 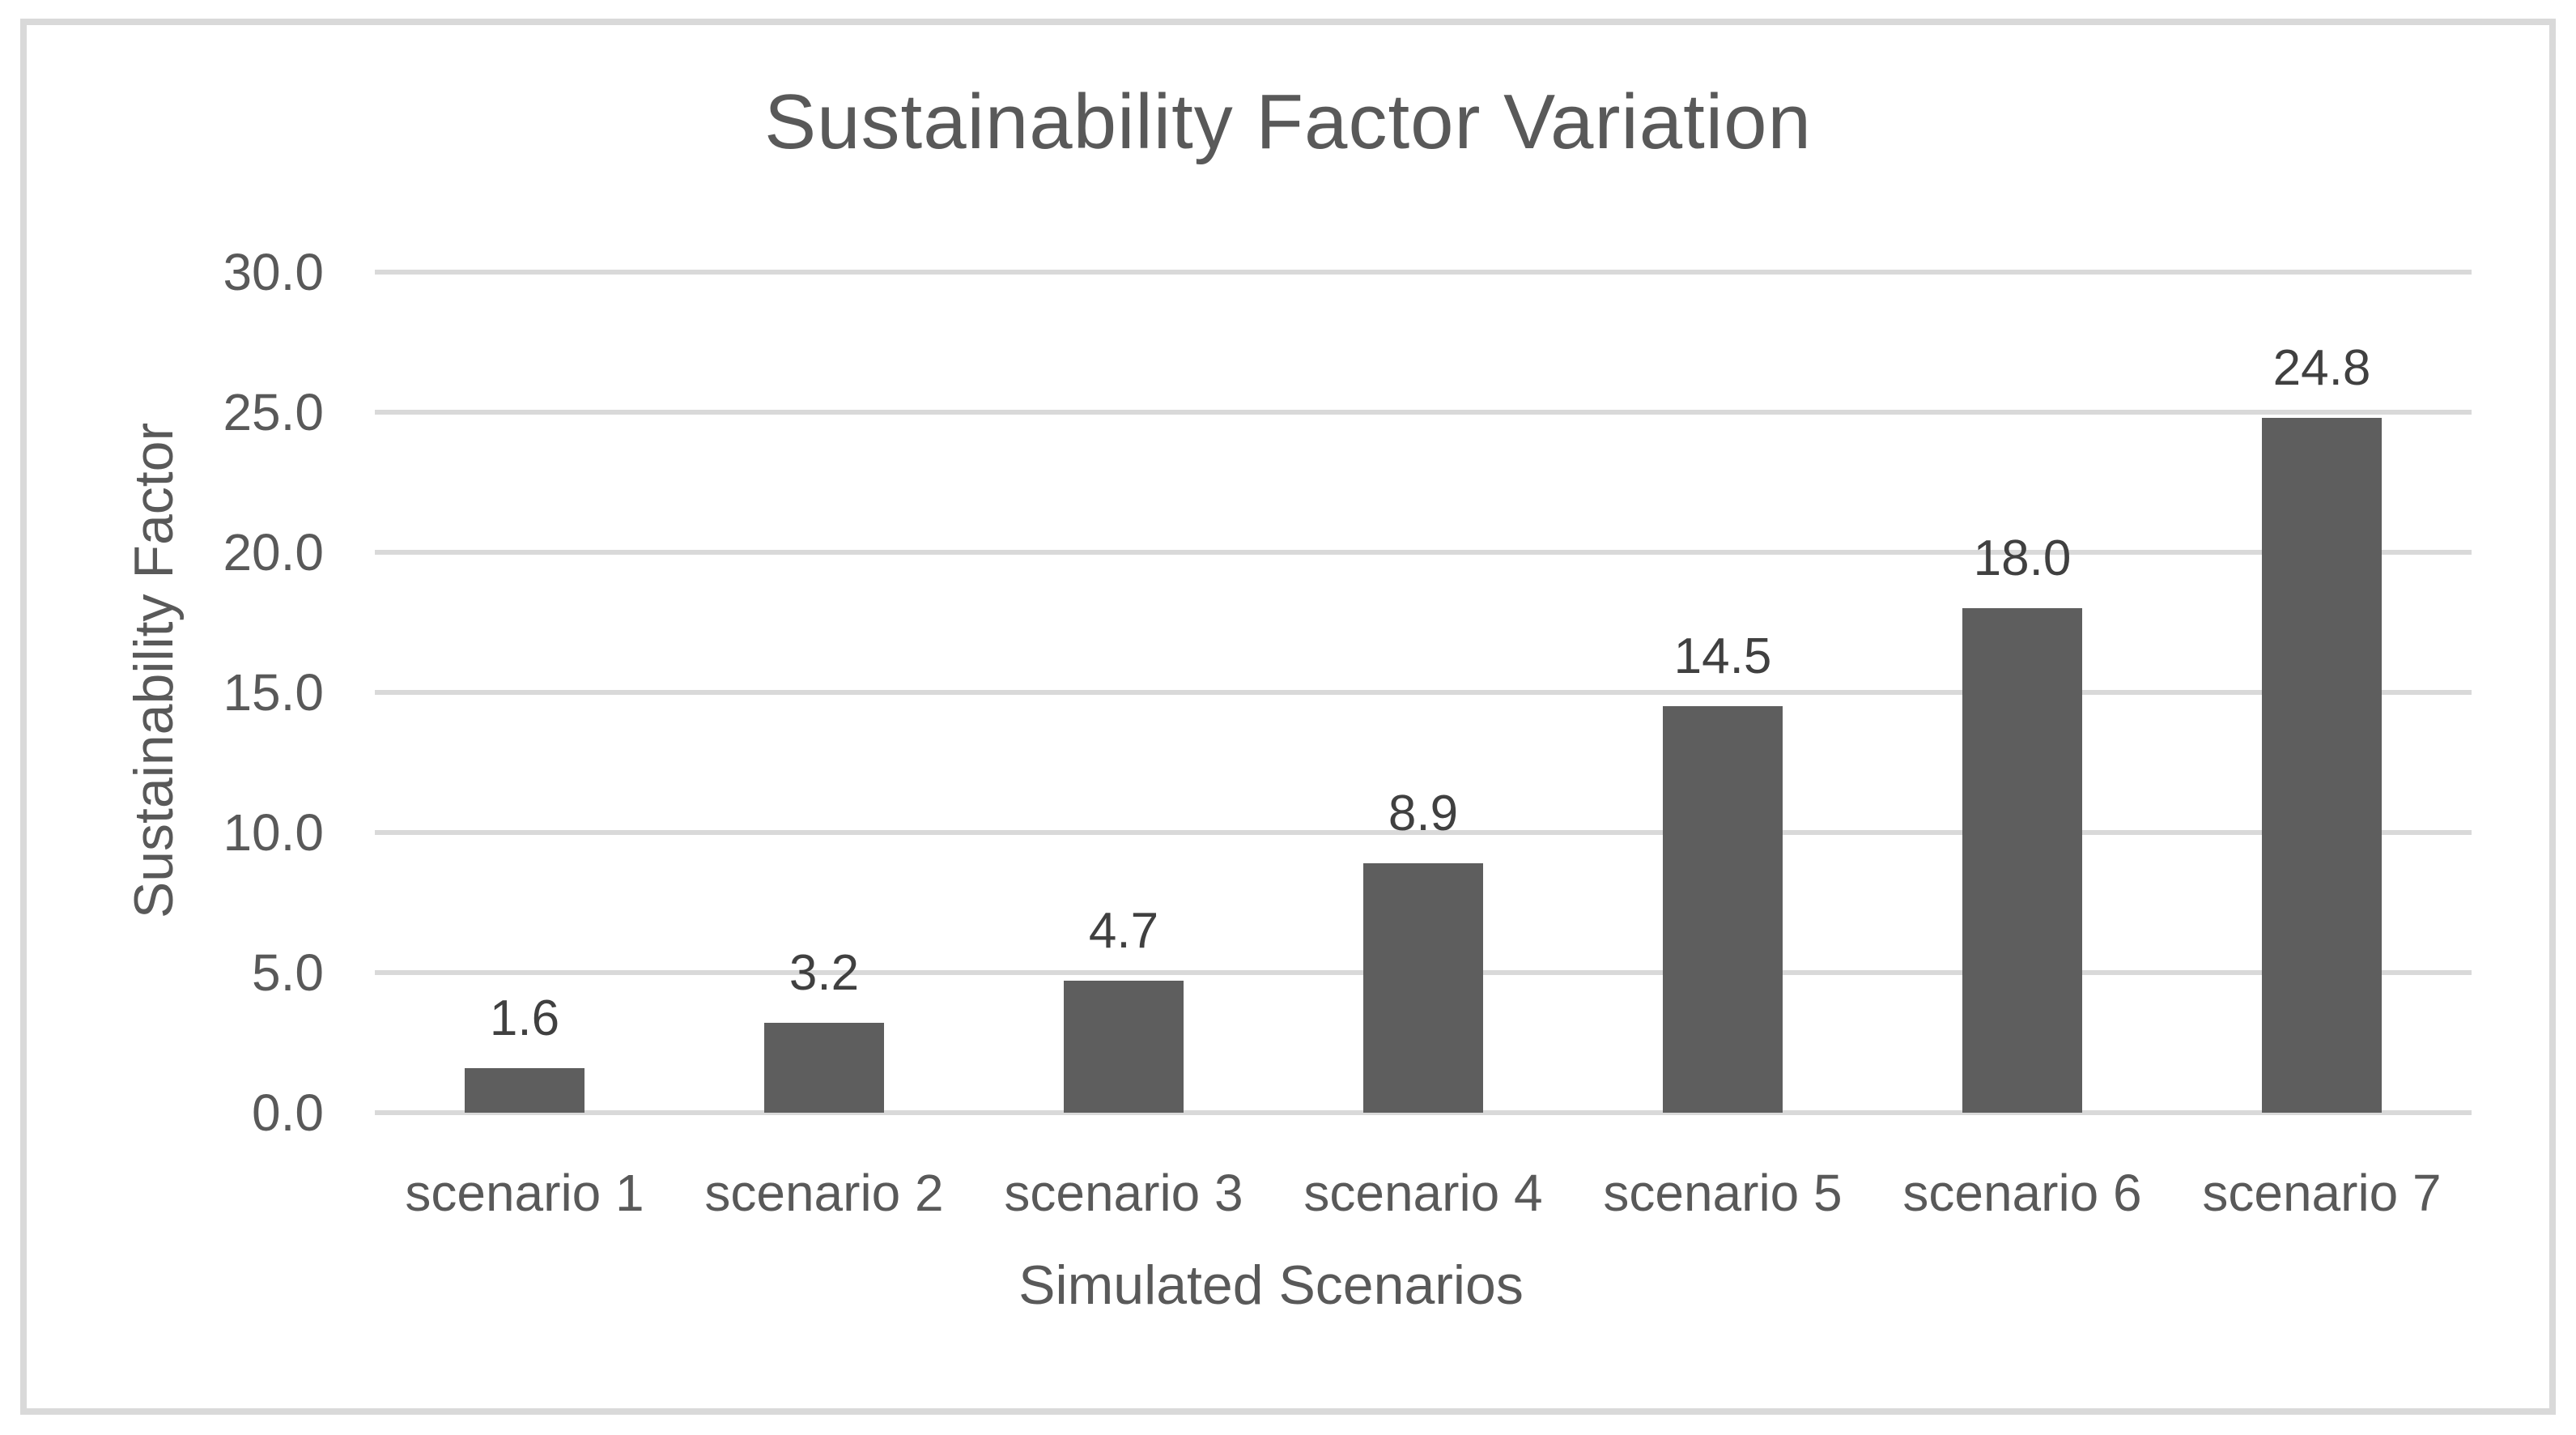 What do you see at coordinates (2322, 1193) in the screenshot?
I see `x-tick-label: scenario 7` at bounding box center [2322, 1193].